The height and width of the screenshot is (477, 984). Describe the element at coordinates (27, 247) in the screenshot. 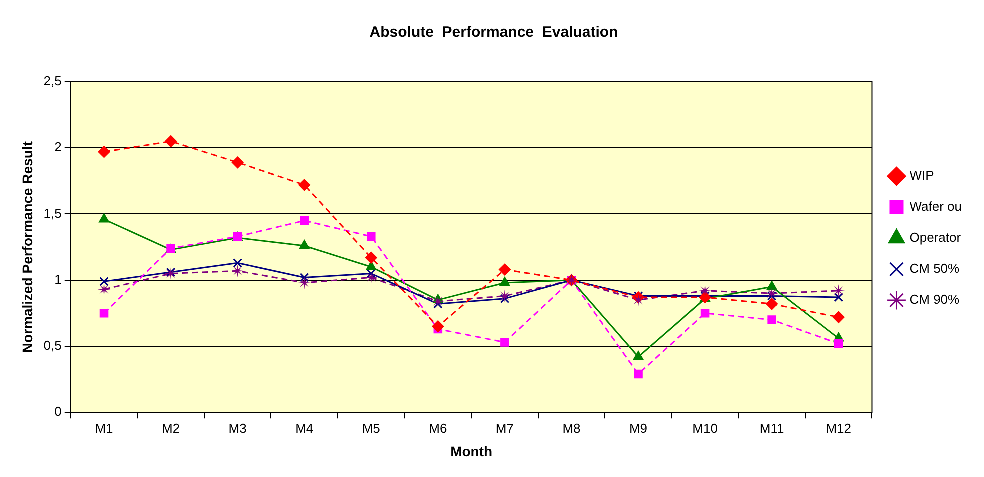

I see `y-axis-title: Normalized Performance Result` at that location.